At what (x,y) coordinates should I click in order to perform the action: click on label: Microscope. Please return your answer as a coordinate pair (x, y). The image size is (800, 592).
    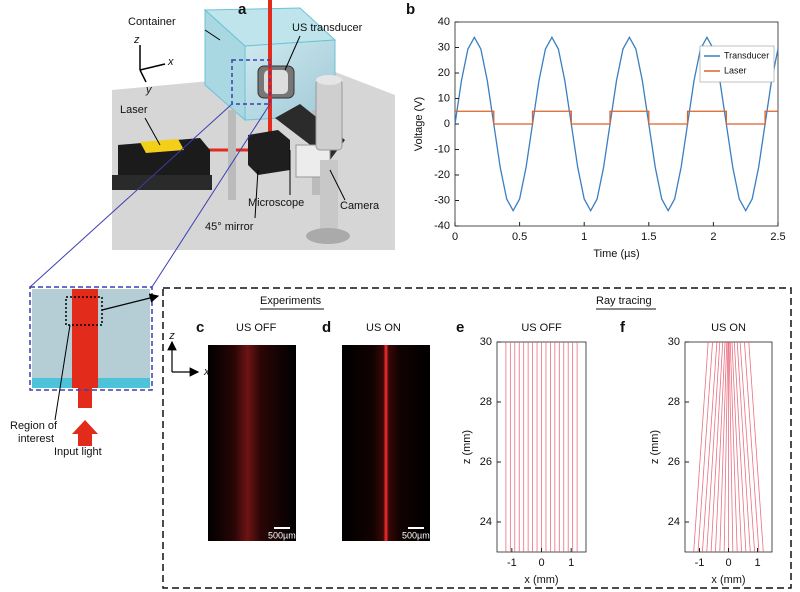
    Looking at the image, I should click on (276, 203).